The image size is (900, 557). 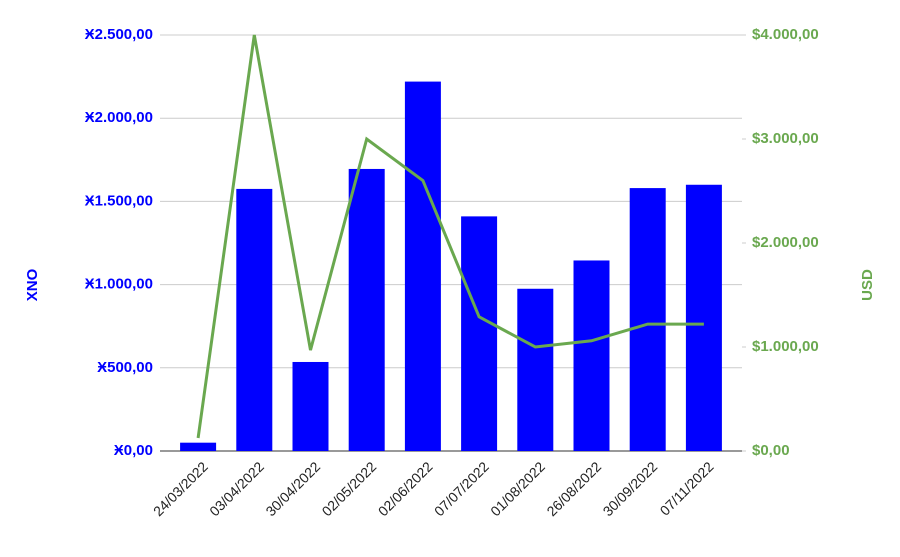 What do you see at coordinates (785, 346) in the screenshot?
I see `y2-tick-label: $1.000,00` at bounding box center [785, 346].